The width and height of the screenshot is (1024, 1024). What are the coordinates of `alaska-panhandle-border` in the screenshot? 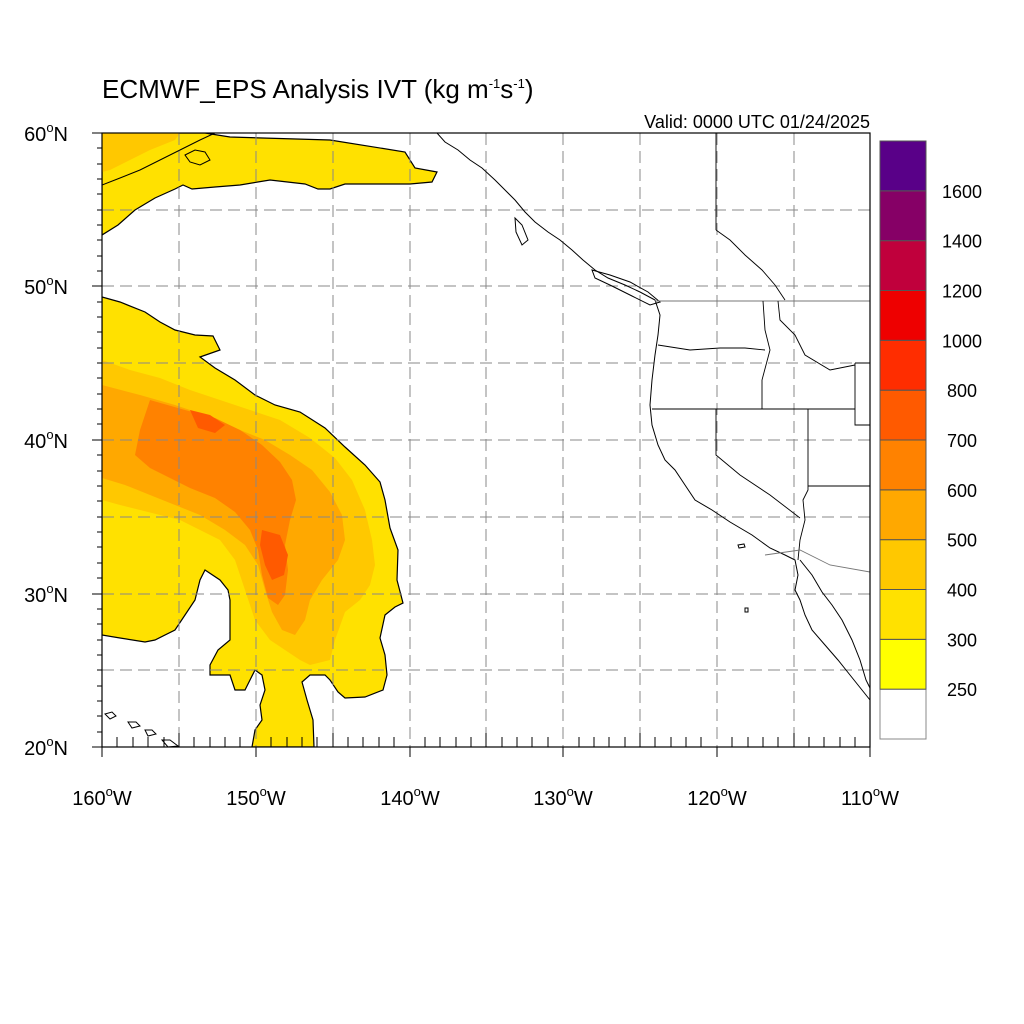 It's located at (750, 265).